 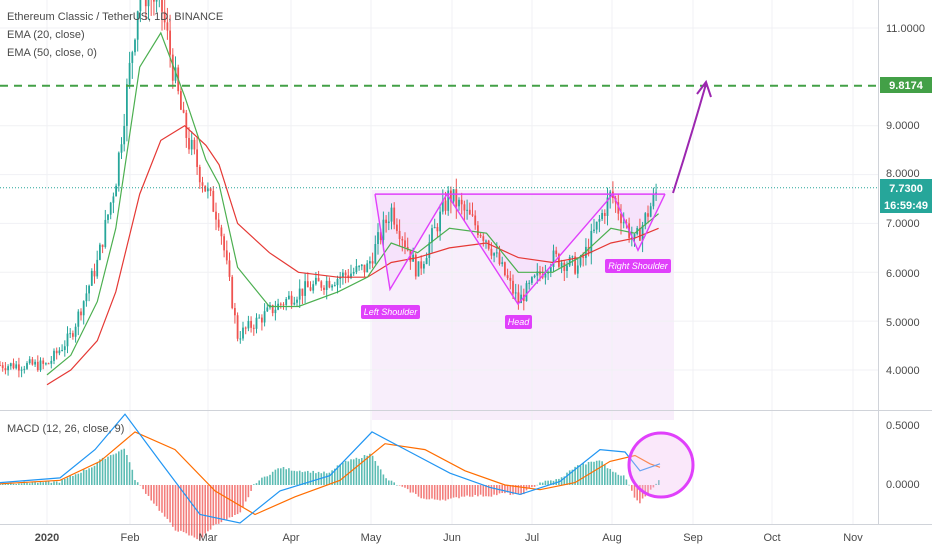 I want to click on ema-20-legend: EMA (20, close), so click(x=46, y=35).